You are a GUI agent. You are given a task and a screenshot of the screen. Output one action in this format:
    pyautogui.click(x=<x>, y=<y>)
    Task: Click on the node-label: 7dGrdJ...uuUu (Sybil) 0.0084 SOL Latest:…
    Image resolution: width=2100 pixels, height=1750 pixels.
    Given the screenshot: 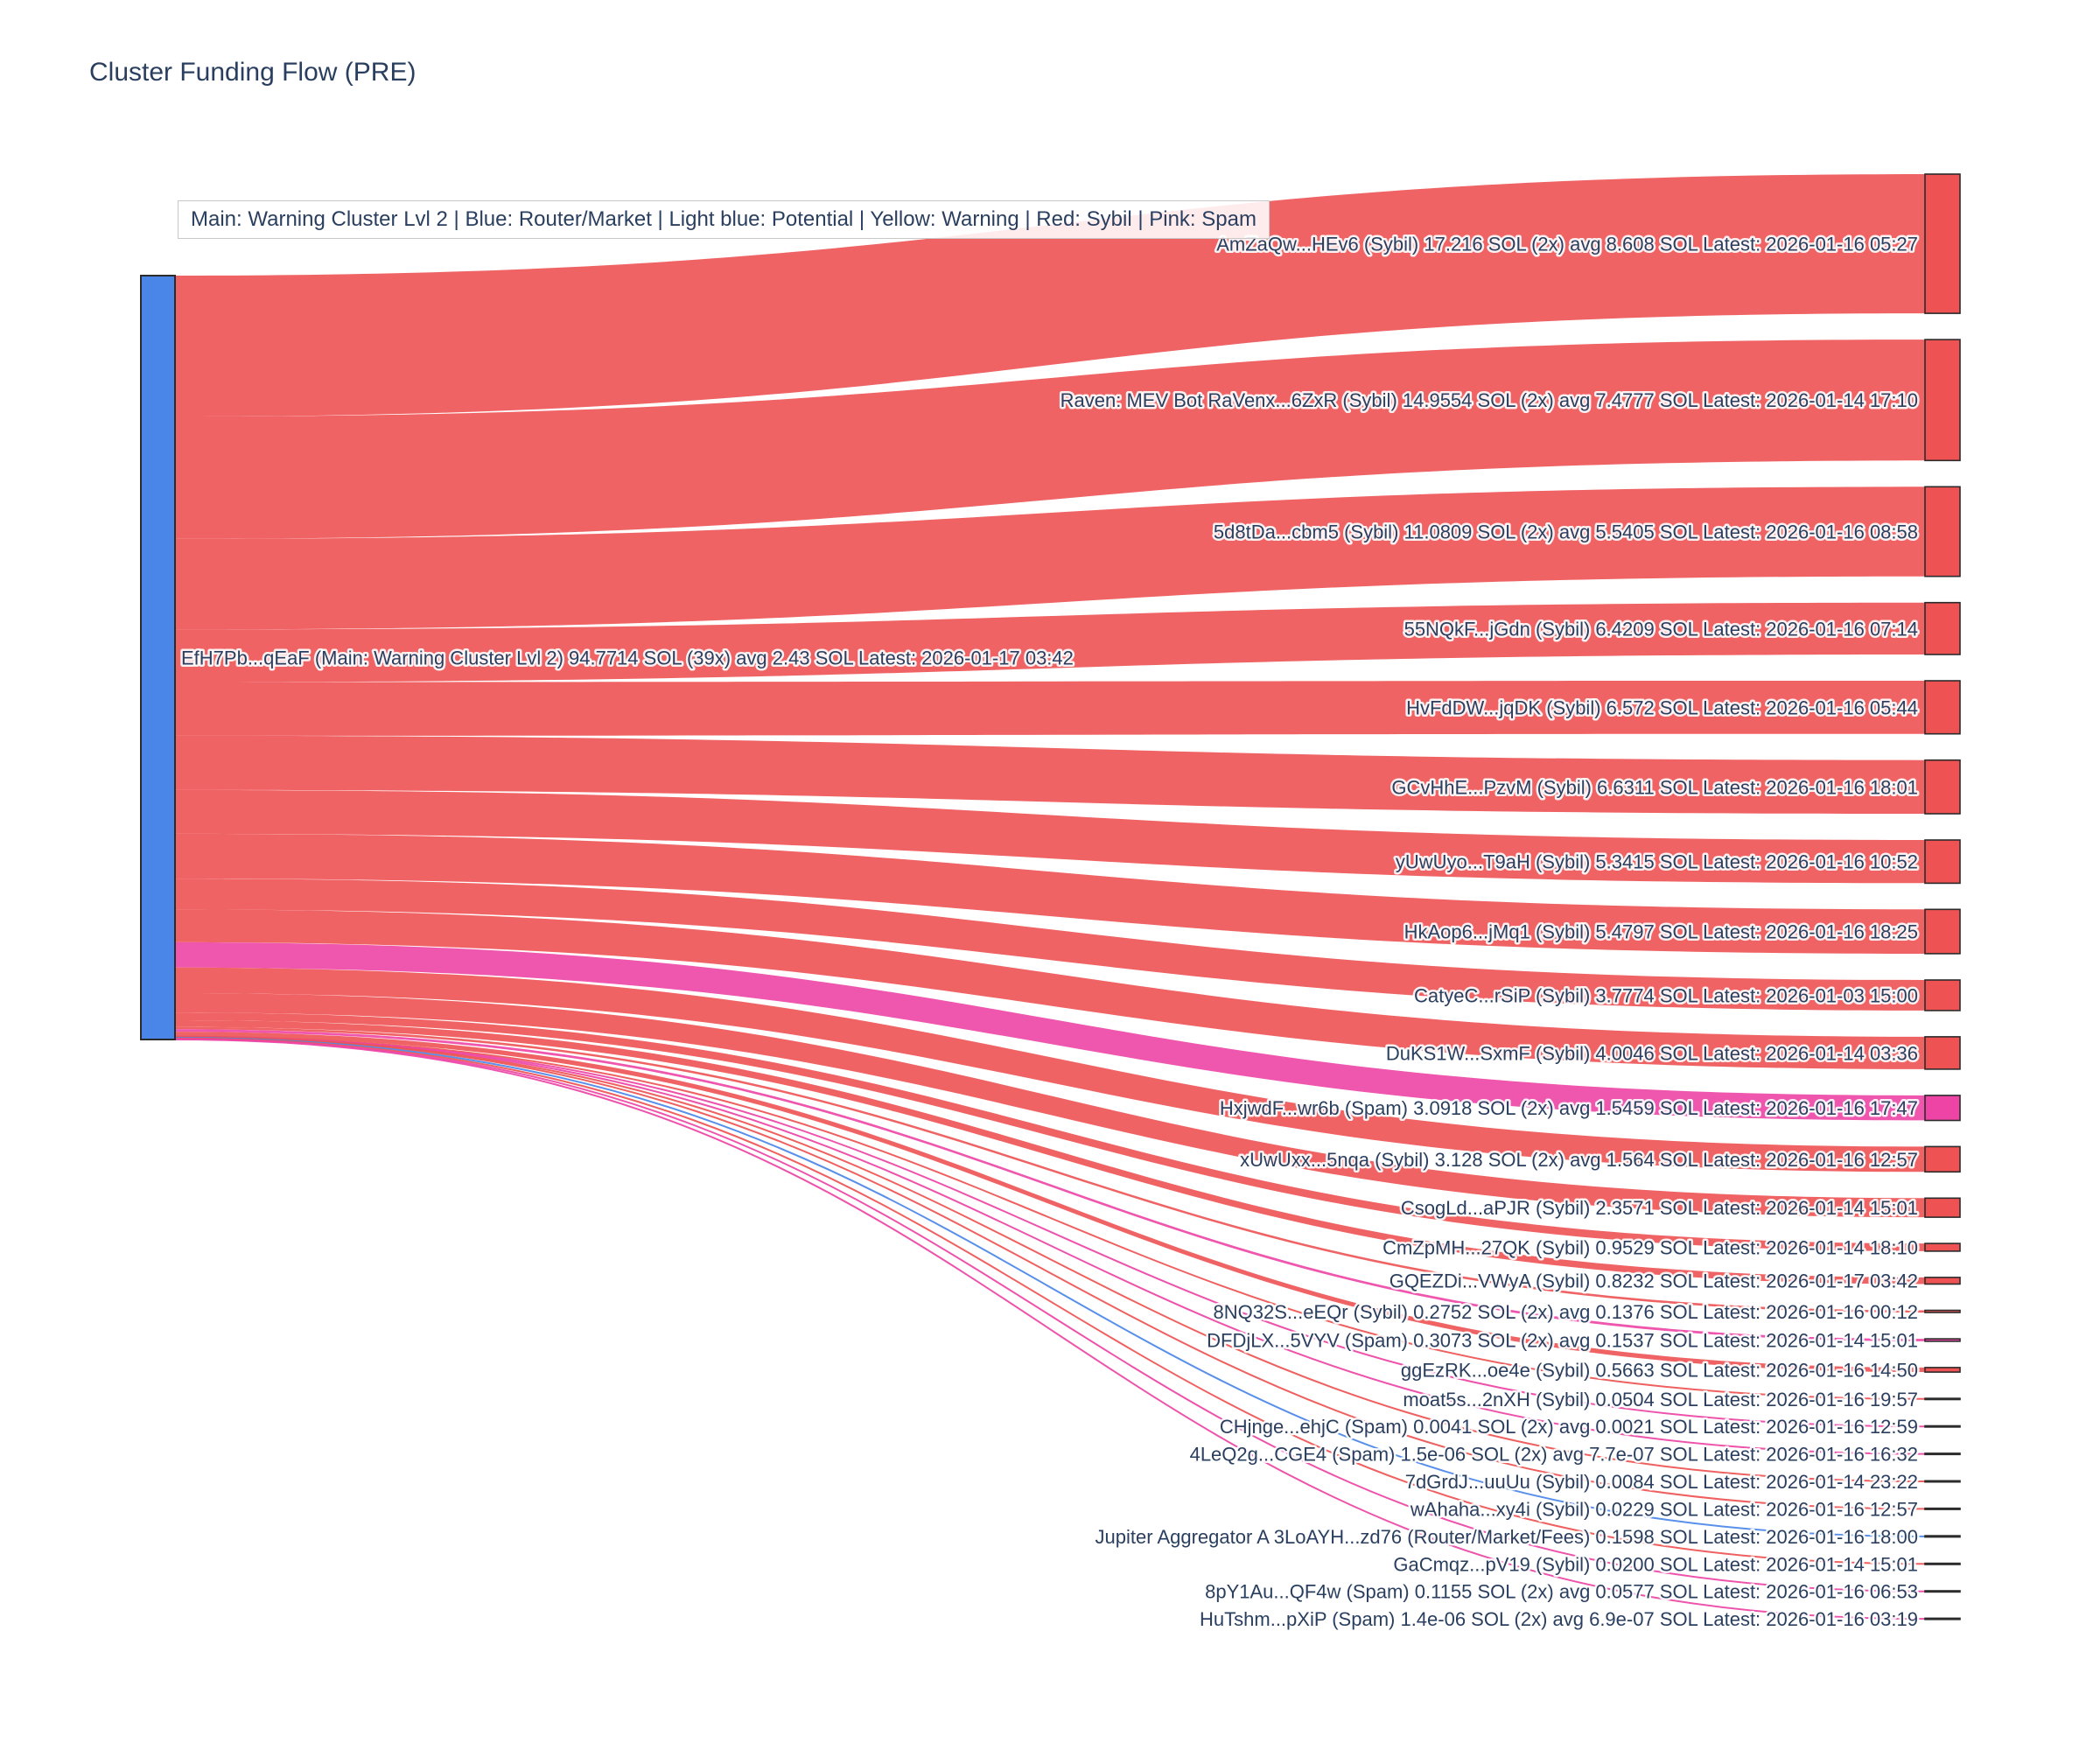 What is the action you would take?
    pyautogui.click(x=1661, y=1482)
    